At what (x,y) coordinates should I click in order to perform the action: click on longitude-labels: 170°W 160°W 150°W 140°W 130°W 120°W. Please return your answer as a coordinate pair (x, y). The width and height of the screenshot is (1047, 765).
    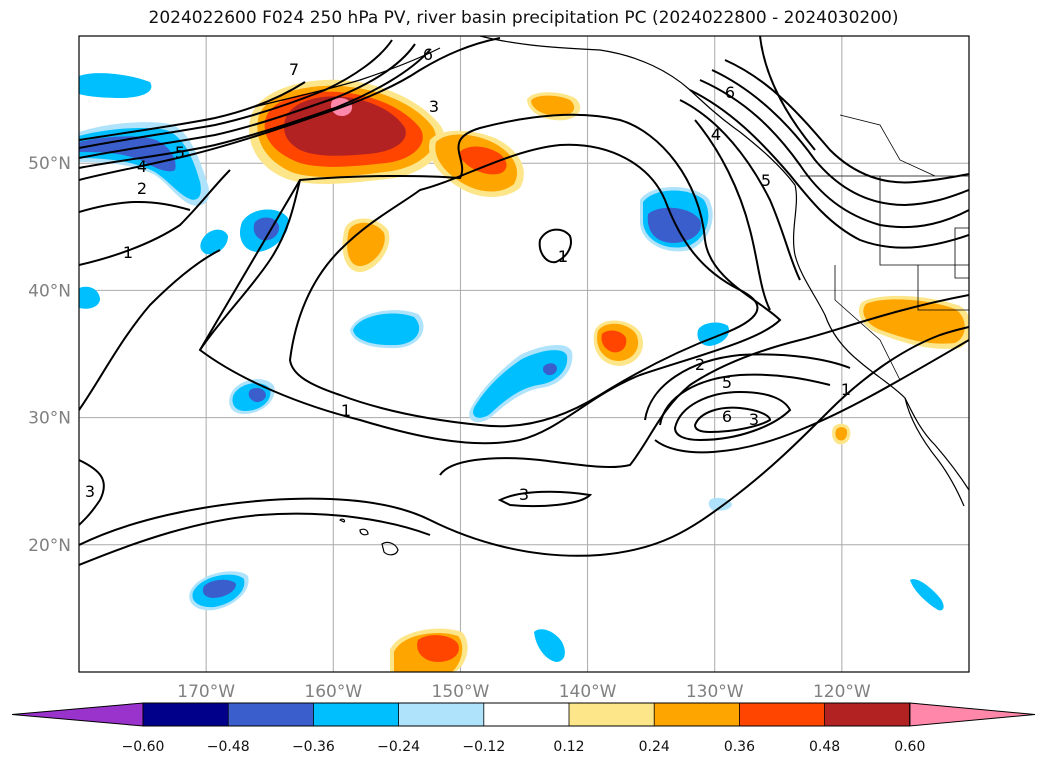
    Looking at the image, I should click on (524, 692).